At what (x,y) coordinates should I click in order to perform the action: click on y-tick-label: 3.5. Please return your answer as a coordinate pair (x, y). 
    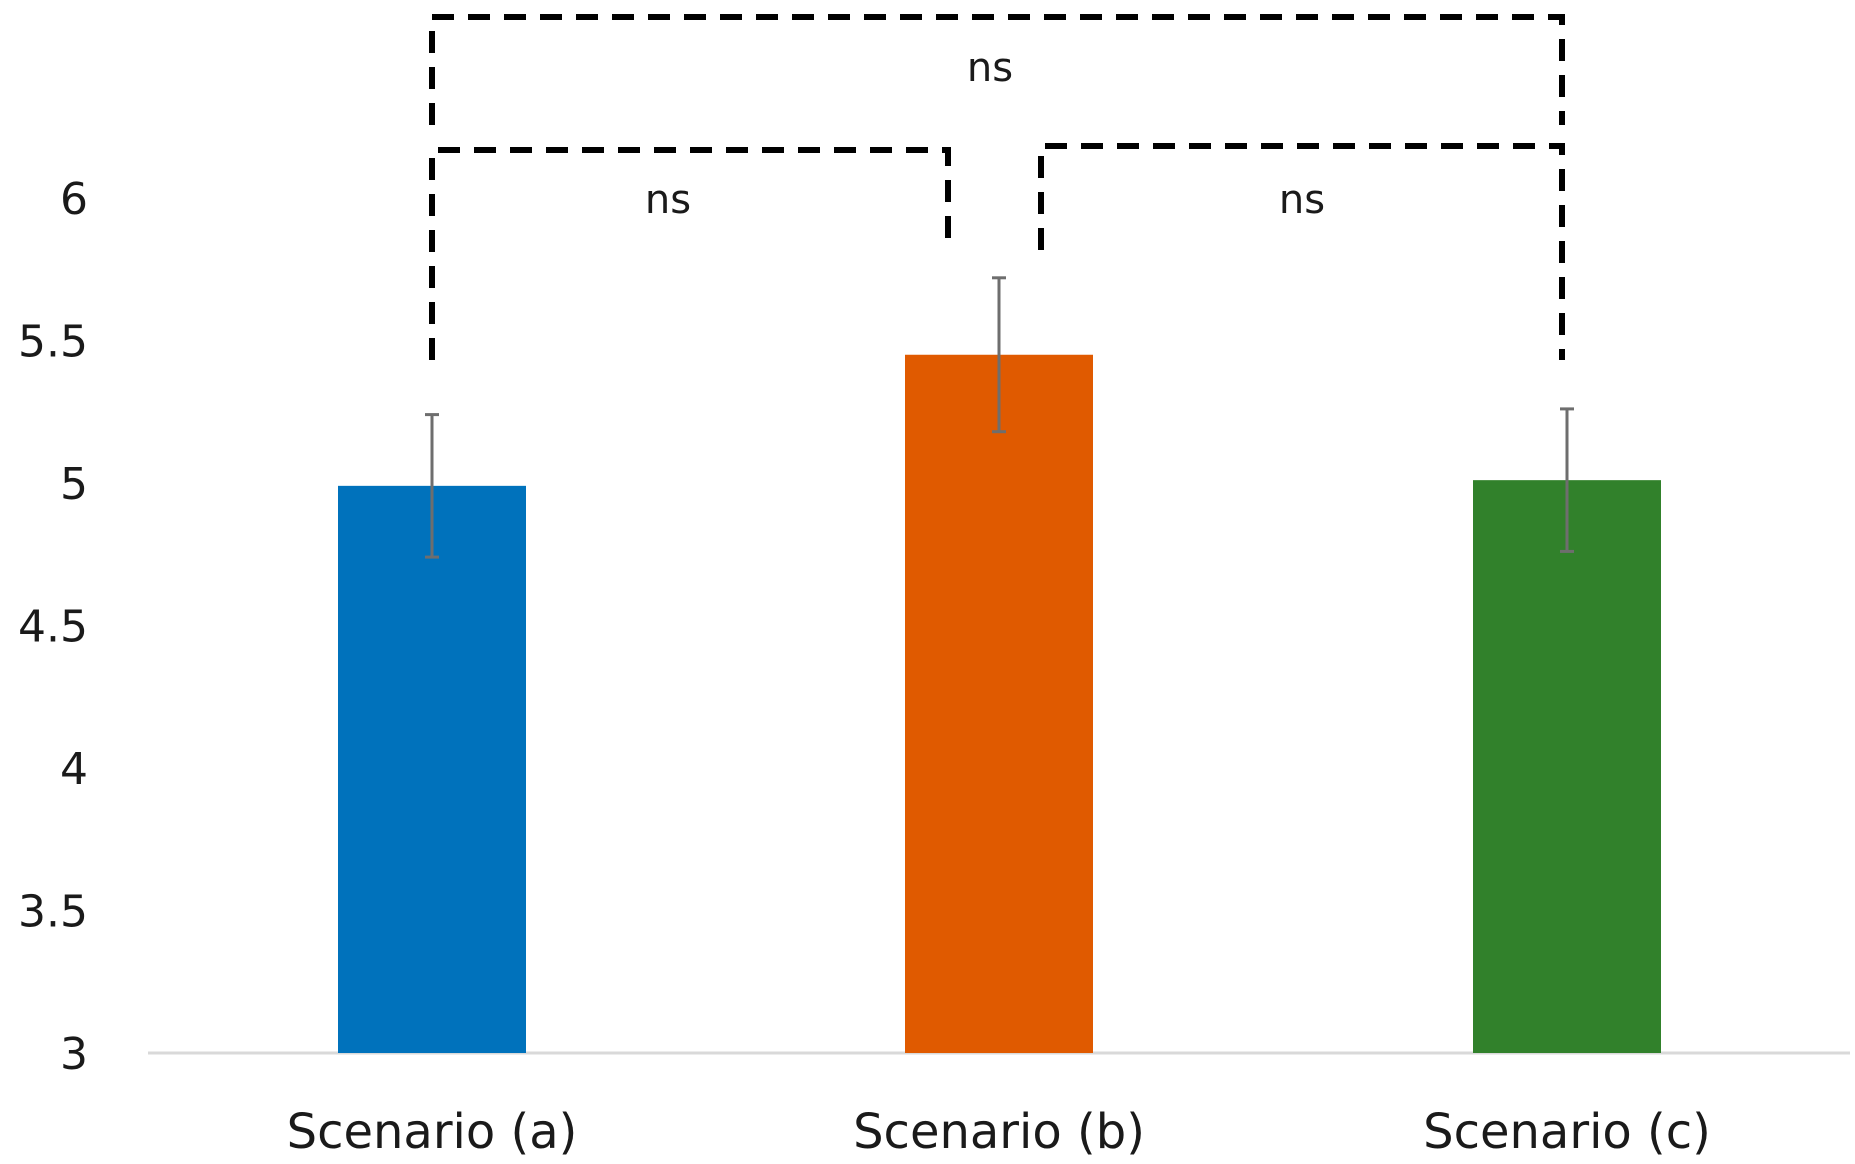
    Looking at the image, I should click on (53, 912).